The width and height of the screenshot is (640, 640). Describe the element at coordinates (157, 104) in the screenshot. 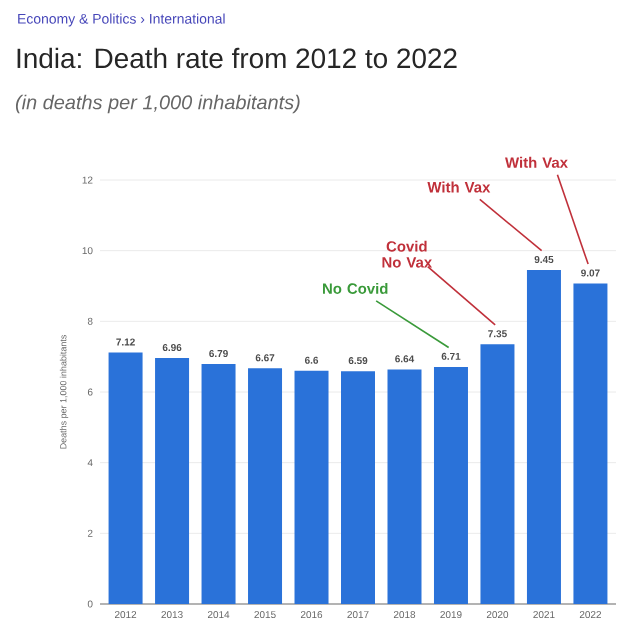

I see `chart-subtitle: (in deaths per 1,000 inhabitants)` at that location.